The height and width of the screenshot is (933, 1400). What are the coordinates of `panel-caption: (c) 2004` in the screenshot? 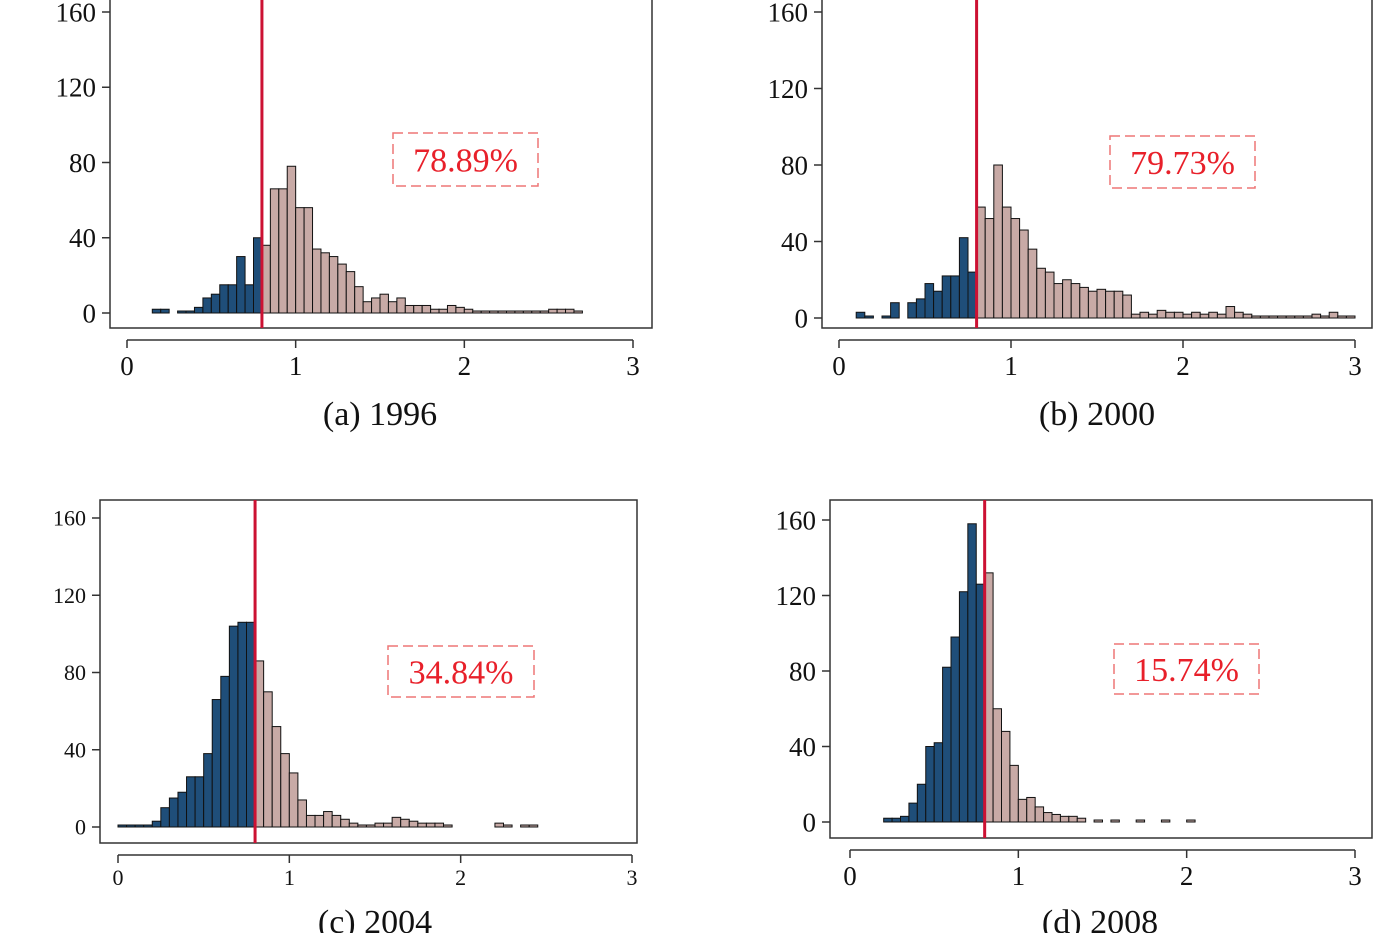 It's located at (375, 918).